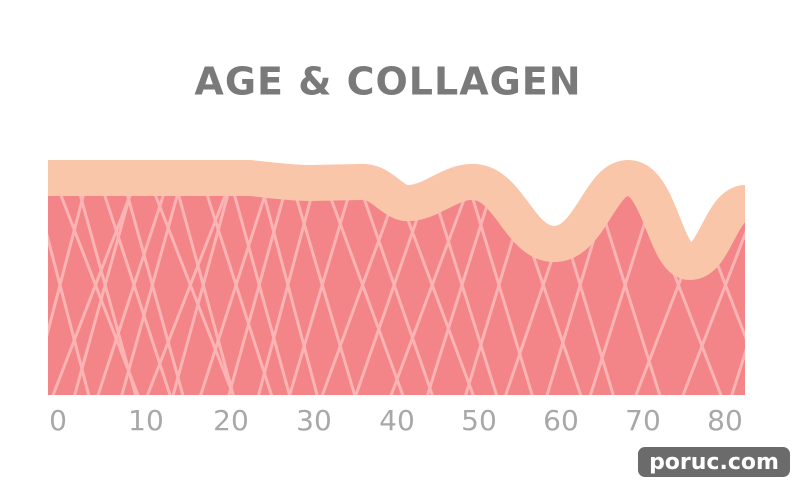  Describe the element at coordinates (146, 420) in the screenshot. I see `age-label: 10` at that location.